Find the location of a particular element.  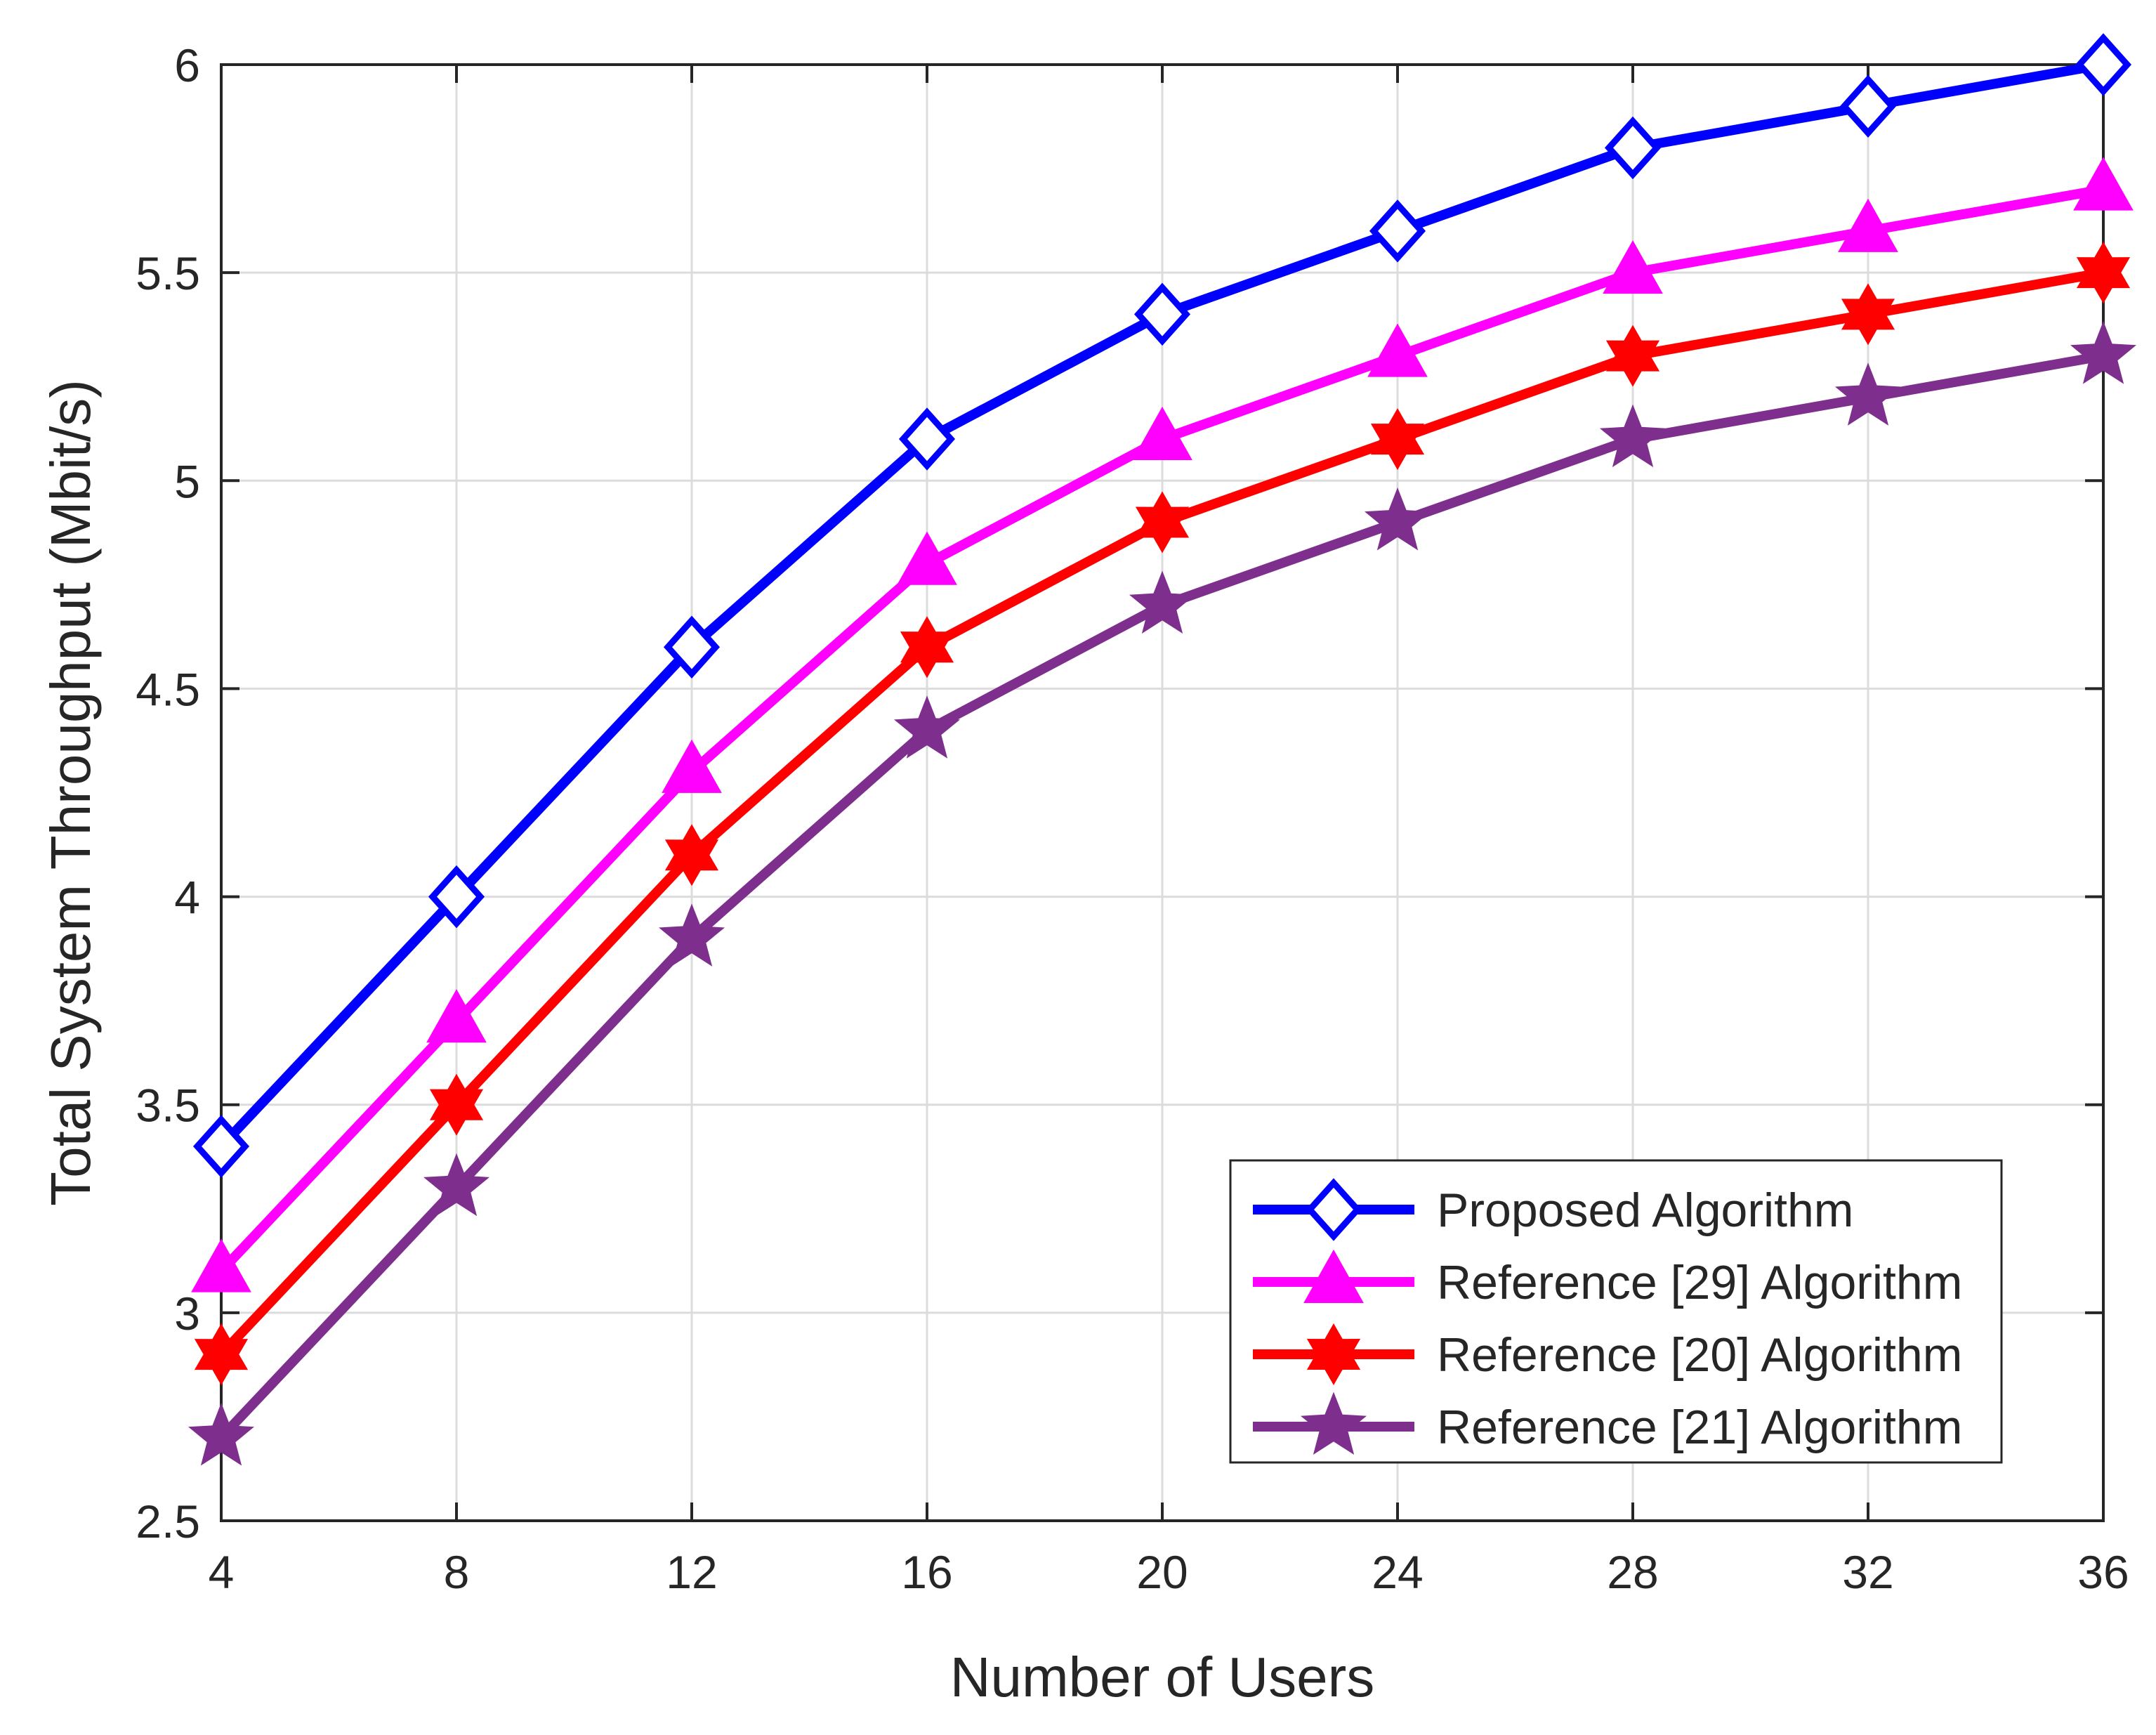

y-tick-label: 3 is located at coordinates (187, 1314).